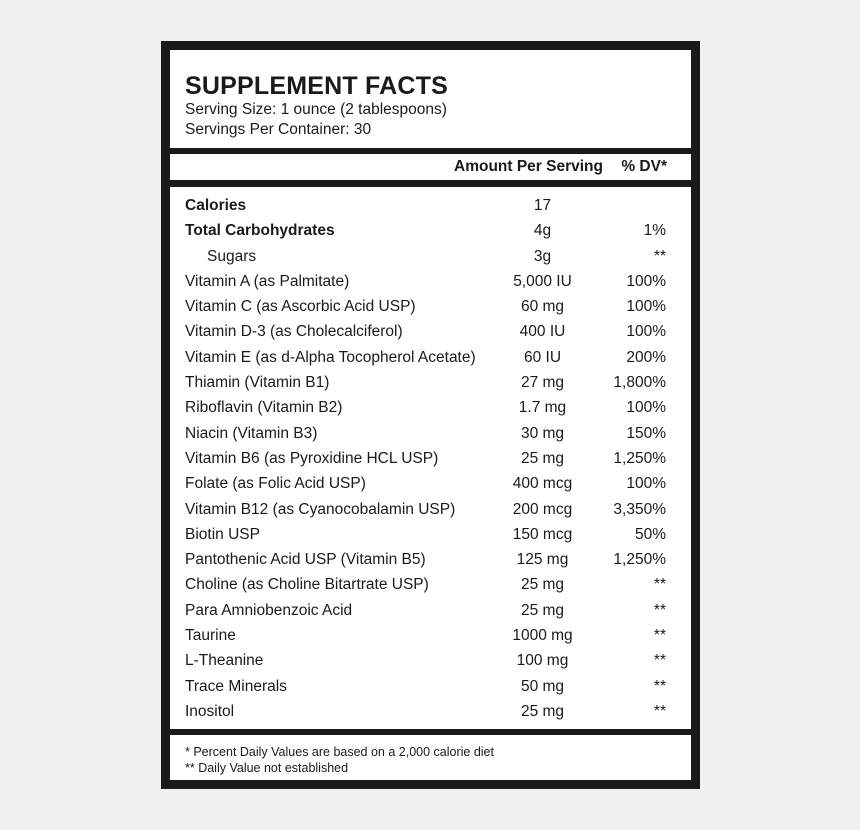  Describe the element at coordinates (294, 332) in the screenshot. I see `nutrient-name: Vitamin D-3 (as Cholecalciferol)` at that location.